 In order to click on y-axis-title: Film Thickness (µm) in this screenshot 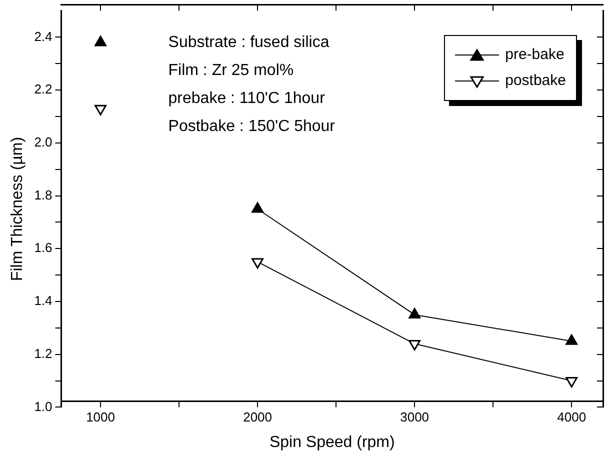, I will do `click(17, 209)`.